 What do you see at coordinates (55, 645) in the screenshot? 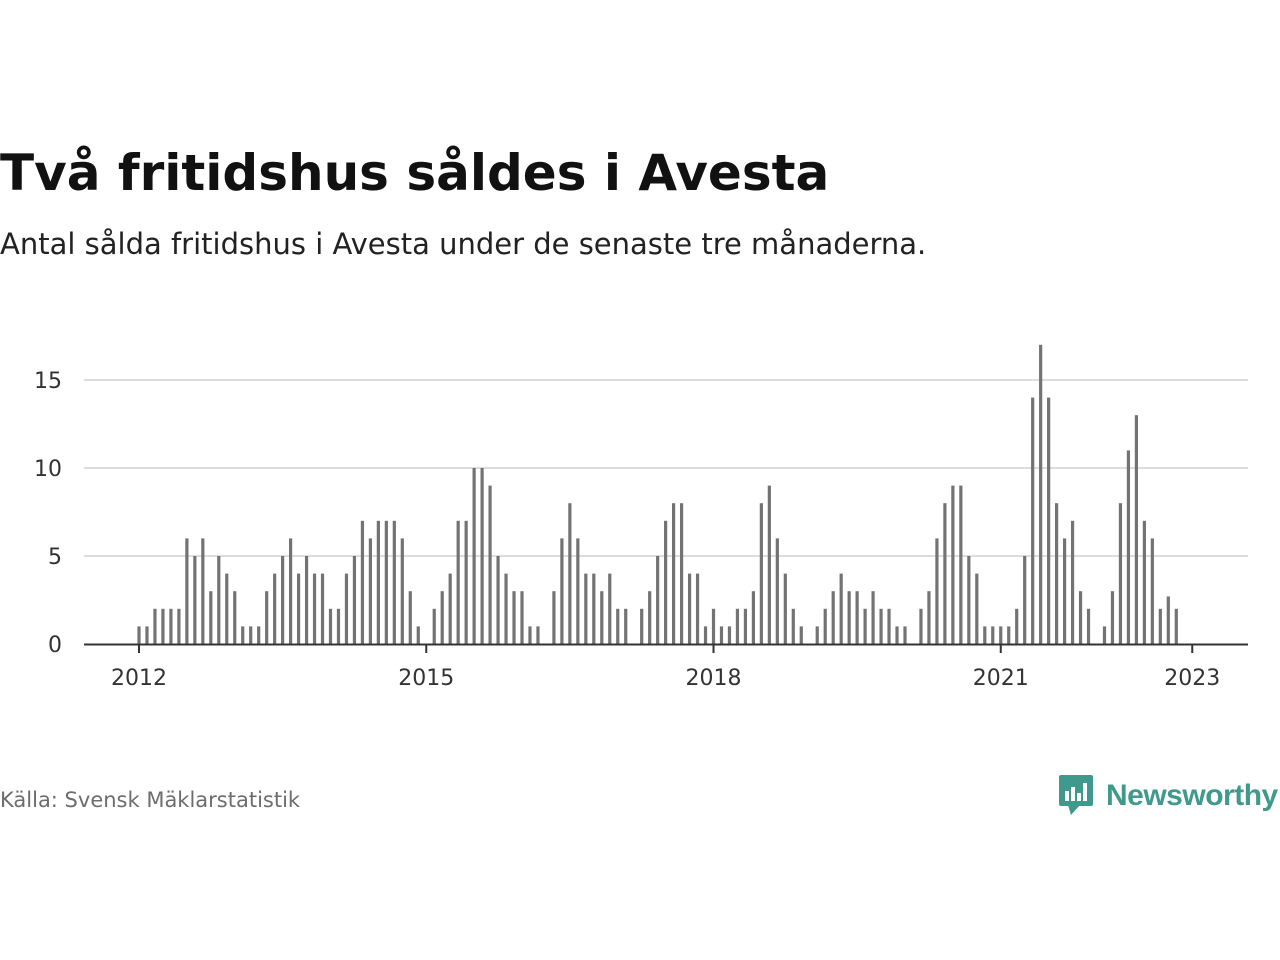
I see `y-tick-label: 0` at bounding box center [55, 645].